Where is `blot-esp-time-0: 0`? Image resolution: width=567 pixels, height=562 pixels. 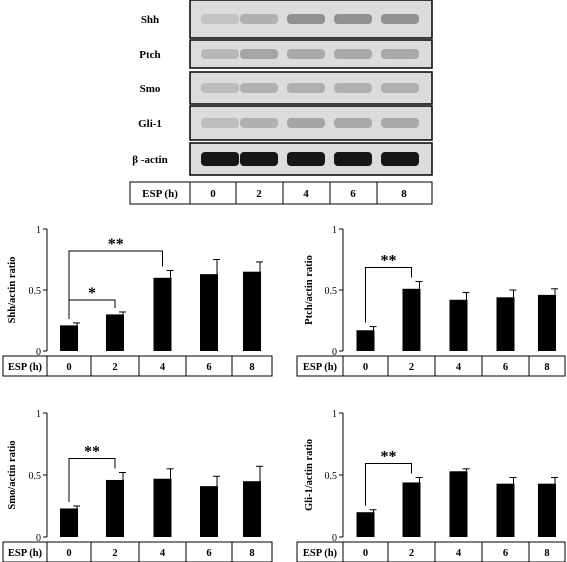 blot-esp-time-0: 0 is located at coordinates (213, 194).